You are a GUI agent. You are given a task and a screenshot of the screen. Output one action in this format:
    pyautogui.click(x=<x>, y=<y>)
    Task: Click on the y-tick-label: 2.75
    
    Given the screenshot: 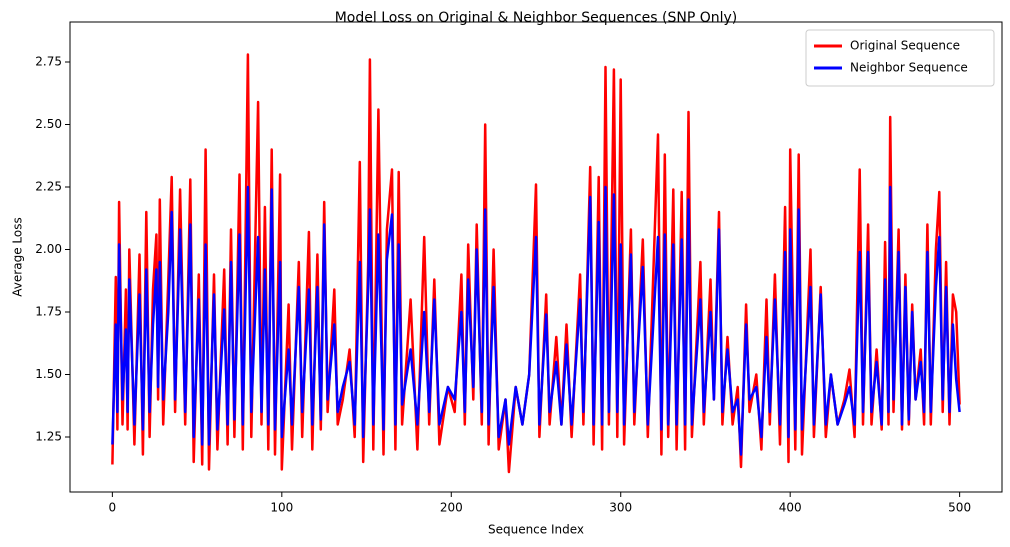 What is the action you would take?
    pyautogui.click(x=48, y=62)
    